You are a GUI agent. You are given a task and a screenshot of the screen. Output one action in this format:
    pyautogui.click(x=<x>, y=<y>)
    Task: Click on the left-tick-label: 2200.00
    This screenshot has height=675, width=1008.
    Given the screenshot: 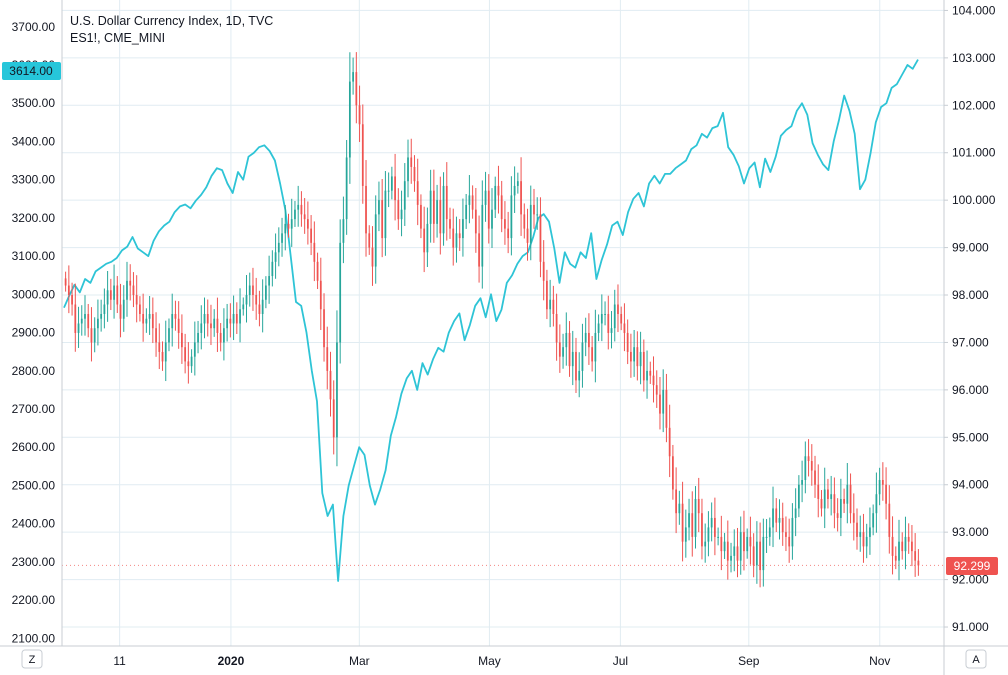 What is the action you would take?
    pyautogui.click(x=34, y=600)
    